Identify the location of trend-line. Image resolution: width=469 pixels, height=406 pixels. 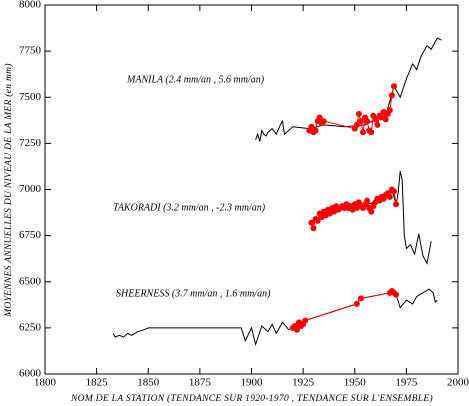
(344, 311).